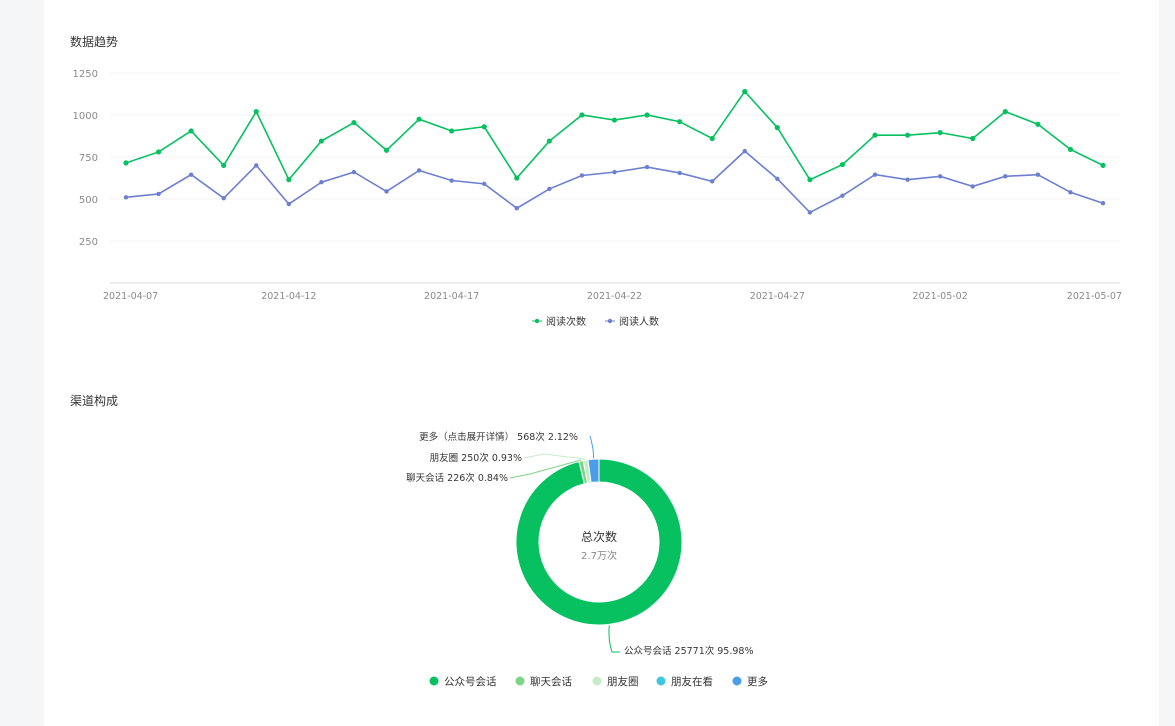  Describe the element at coordinates (639, 321) in the screenshot. I see `legend-label: 阅读人数` at that location.